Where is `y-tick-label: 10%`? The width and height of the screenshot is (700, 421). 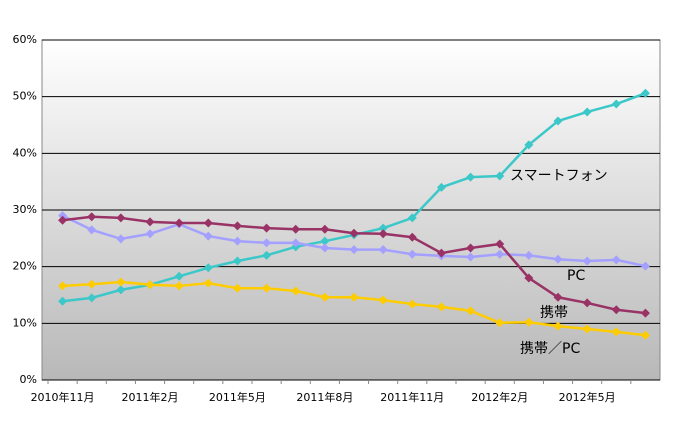
y-tick-label: 10% is located at coordinates (25, 322).